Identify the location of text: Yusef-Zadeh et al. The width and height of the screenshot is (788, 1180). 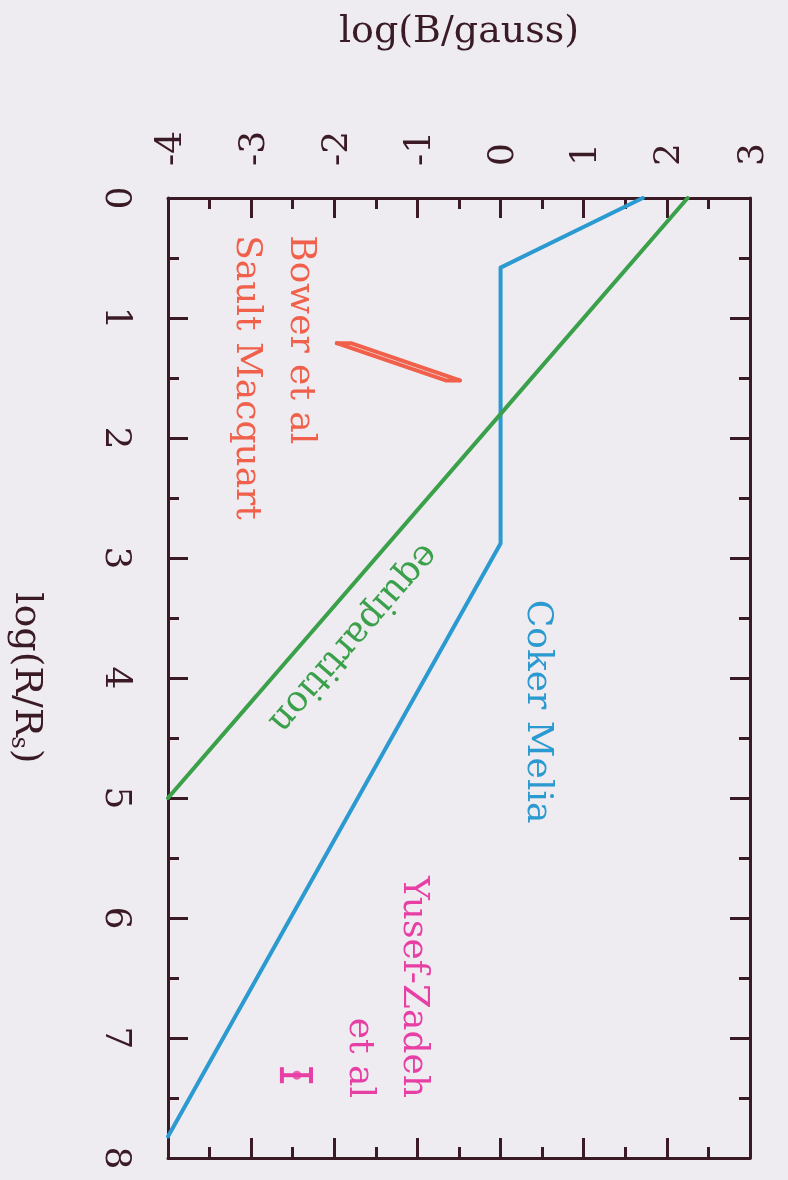
(389, 986).